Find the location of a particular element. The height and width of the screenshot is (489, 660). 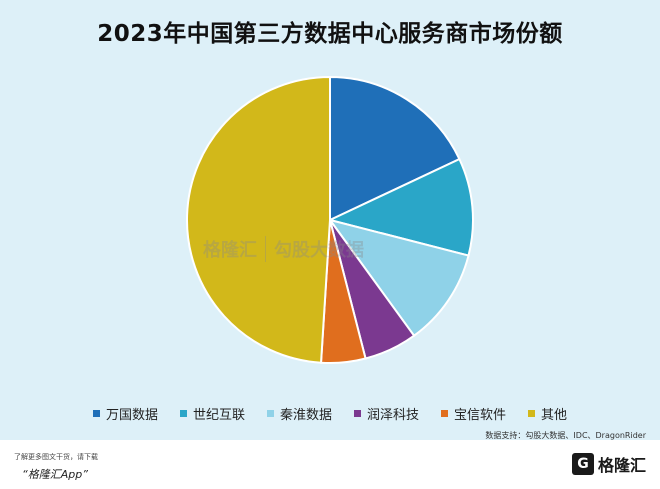

legend-item-3: 秦淮数据 is located at coordinates (299, 413).